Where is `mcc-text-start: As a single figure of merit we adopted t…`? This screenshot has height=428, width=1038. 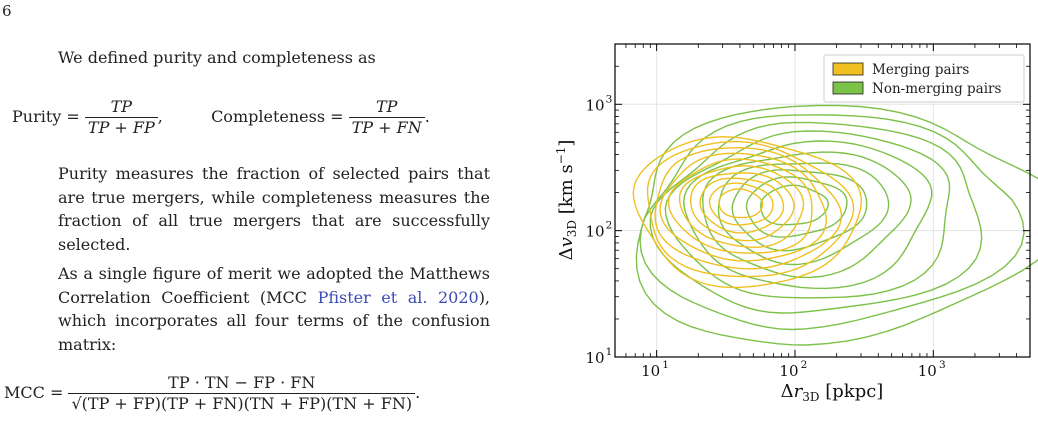
mcc-text-start: As a single figure of merit we adopted t… is located at coordinates (274, 285).